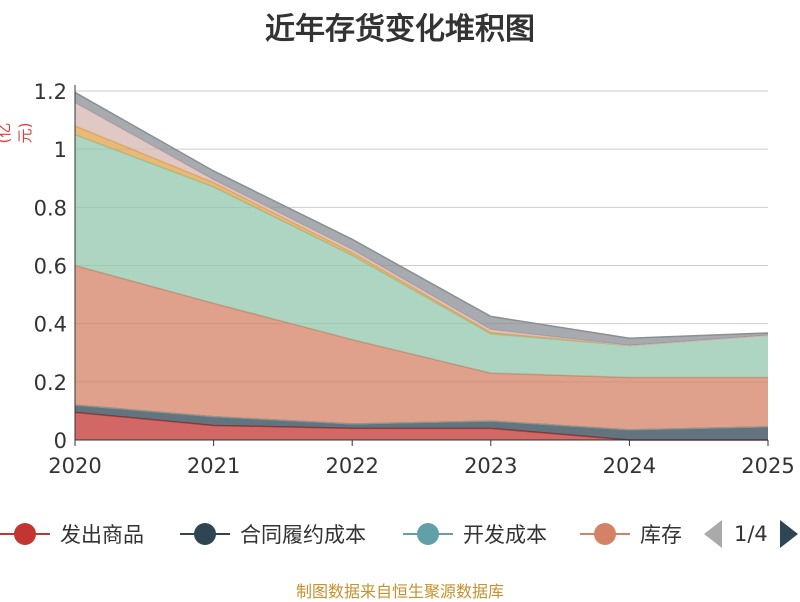 This screenshot has width=800, height=602. I want to click on x-tick-label: 2022, so click(351, 466).